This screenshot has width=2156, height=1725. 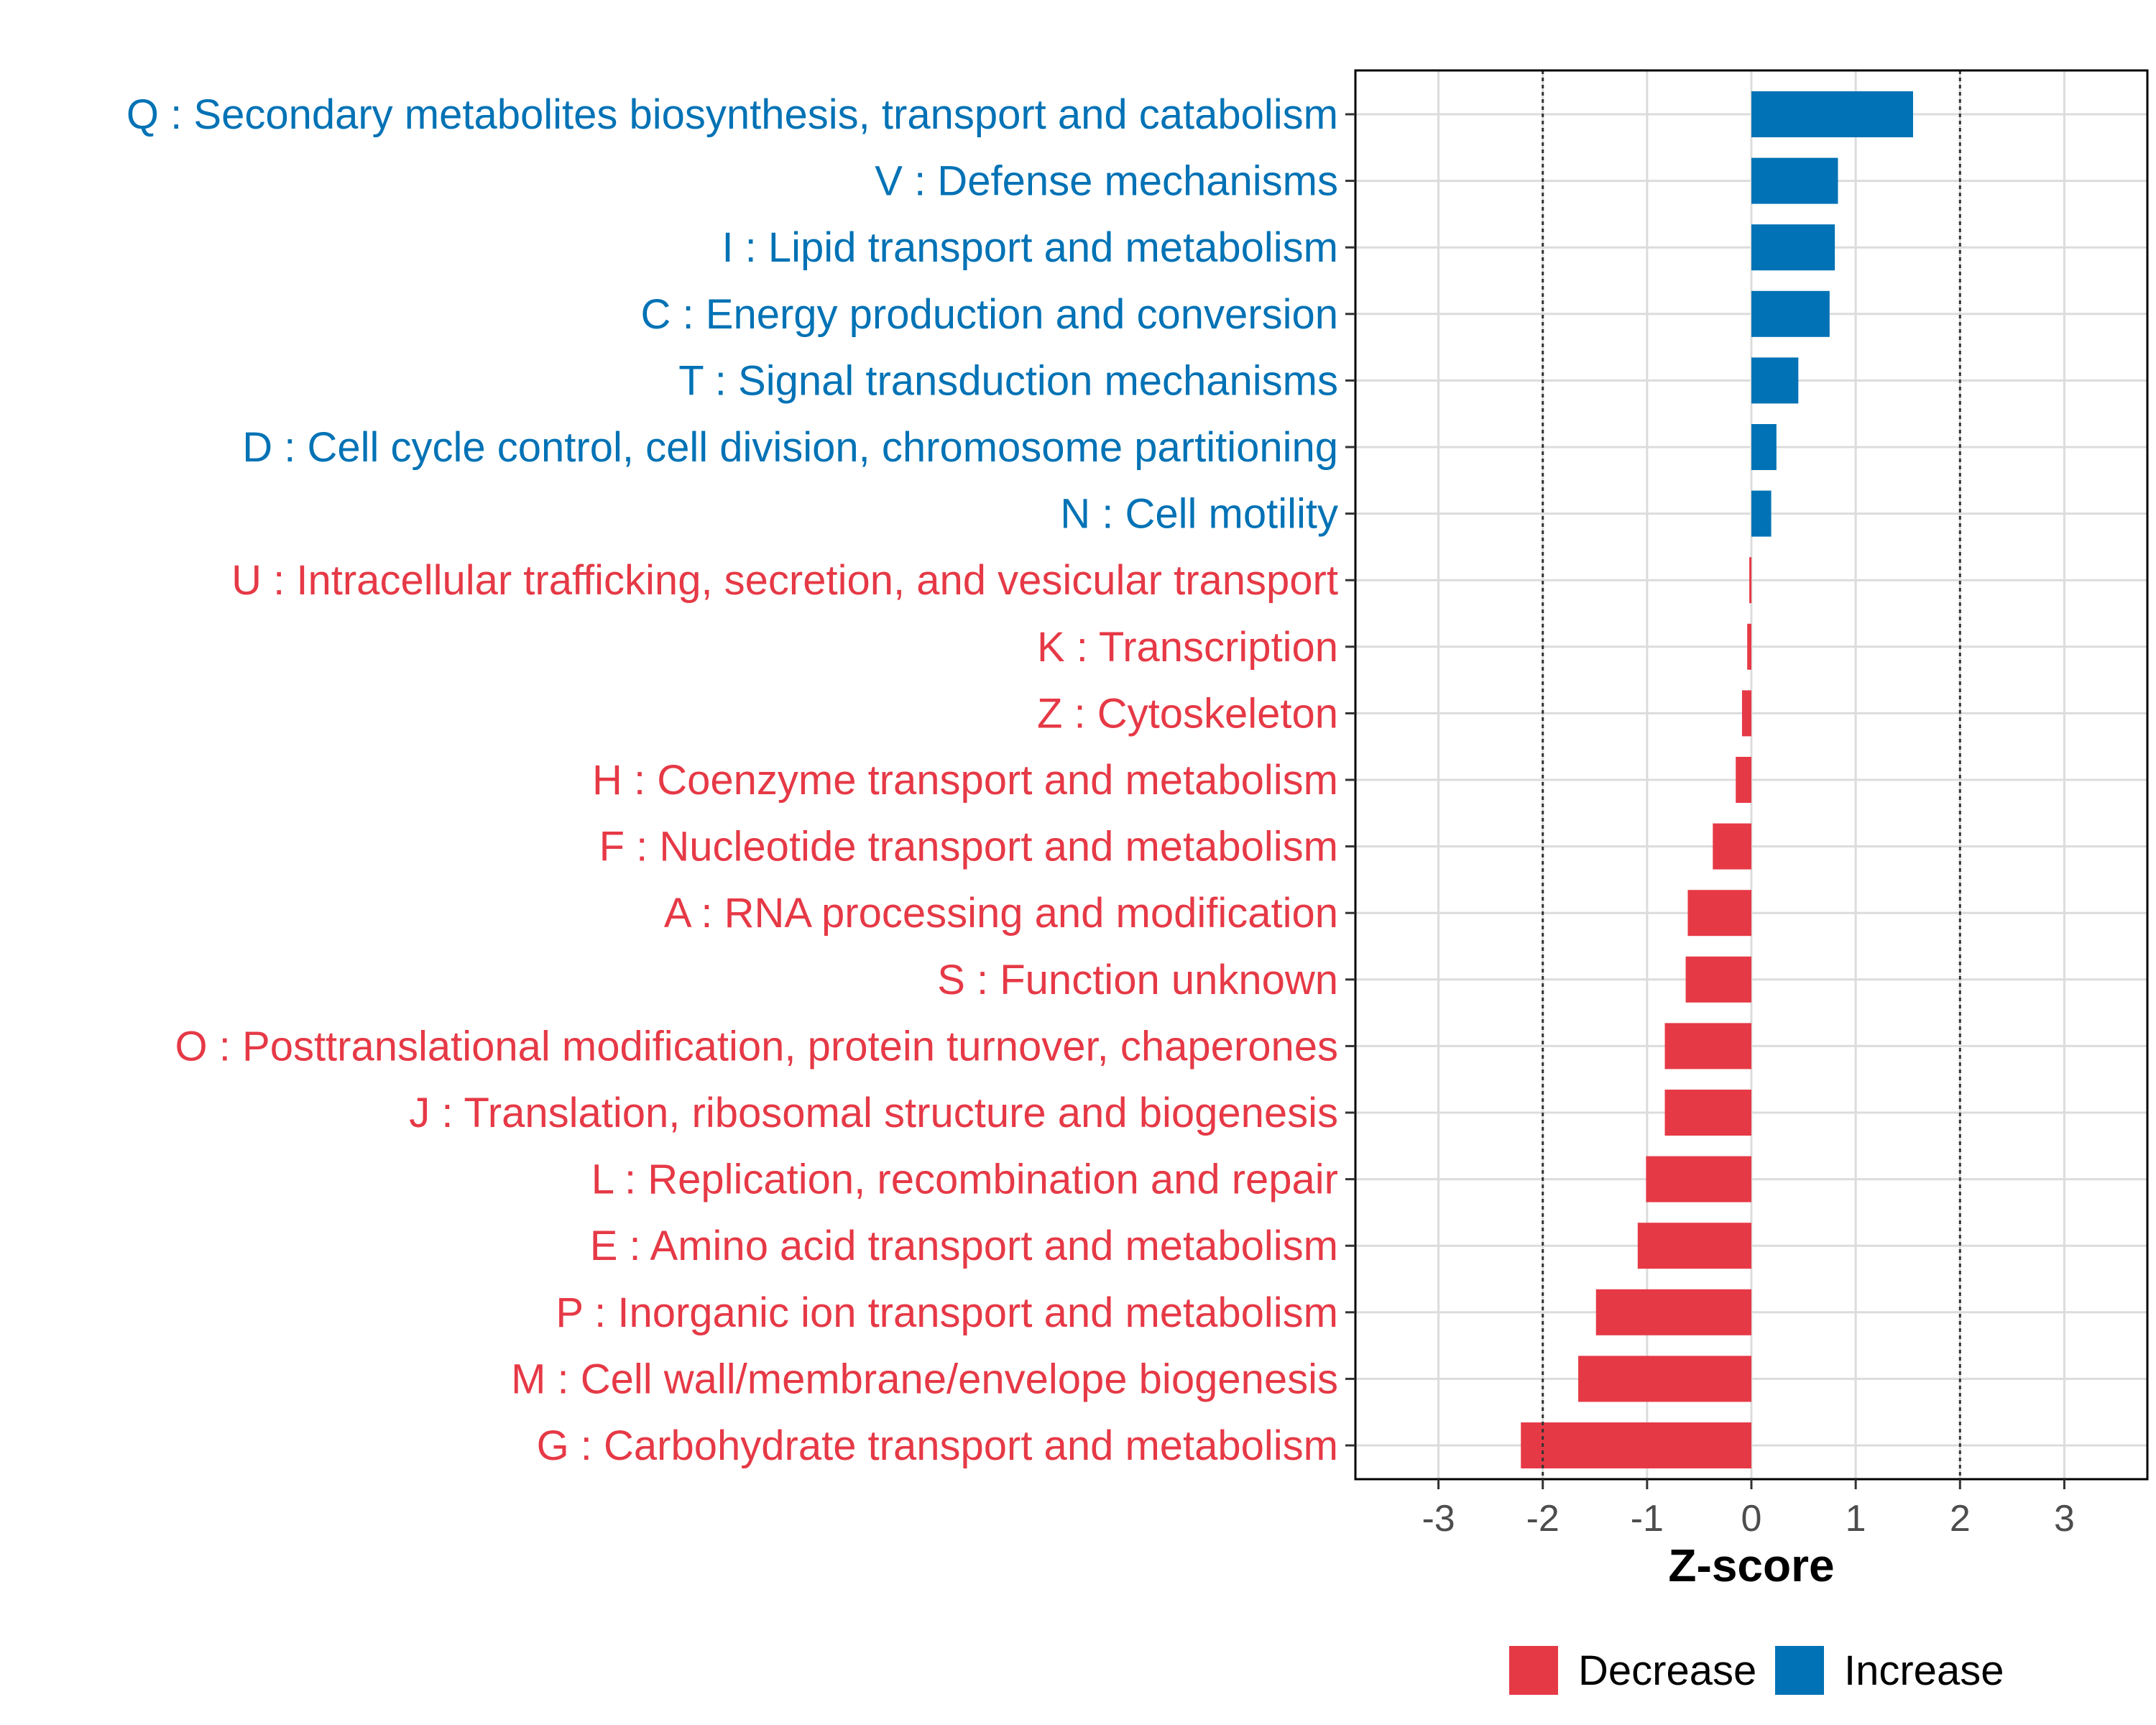 I want to click on category-label: K : Transcription, so click(x=1187, y=647).